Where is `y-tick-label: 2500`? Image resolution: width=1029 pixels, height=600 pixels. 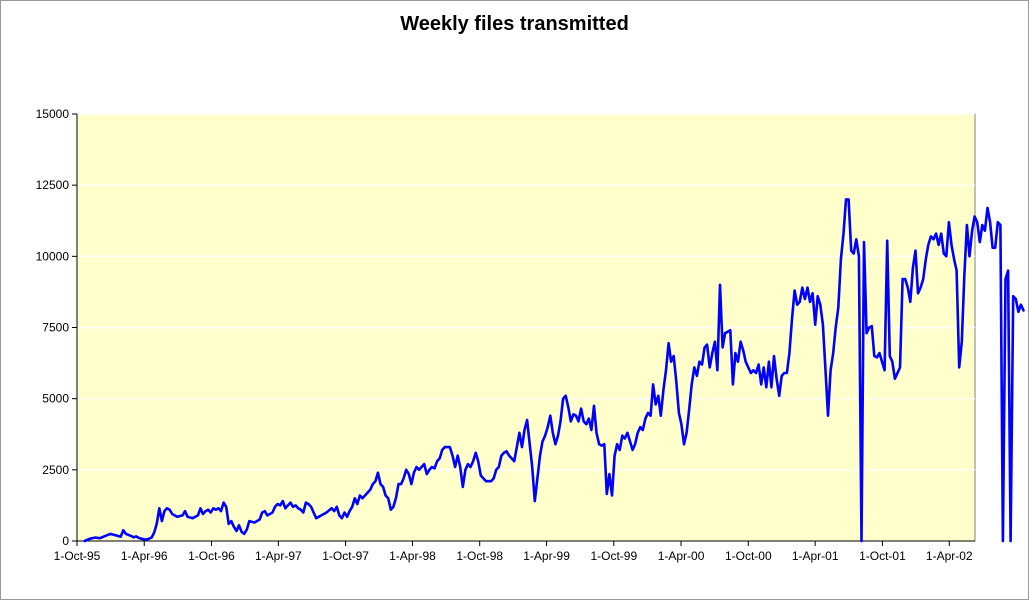 y-tick-label: 2500 is located at coordinates (55, 470).